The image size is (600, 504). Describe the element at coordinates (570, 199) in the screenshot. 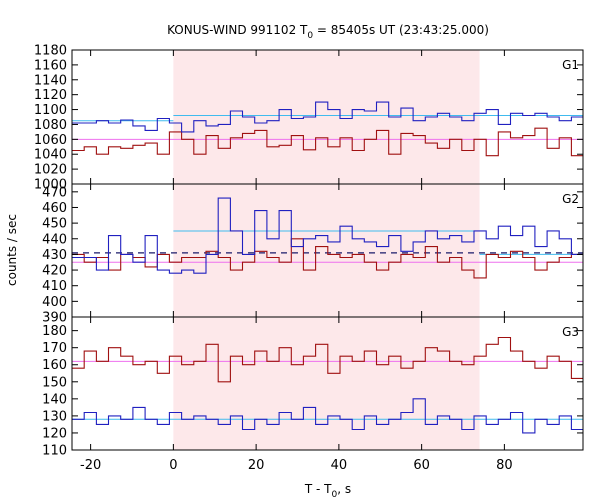

I see `g2-panel-label: G2` at that location.